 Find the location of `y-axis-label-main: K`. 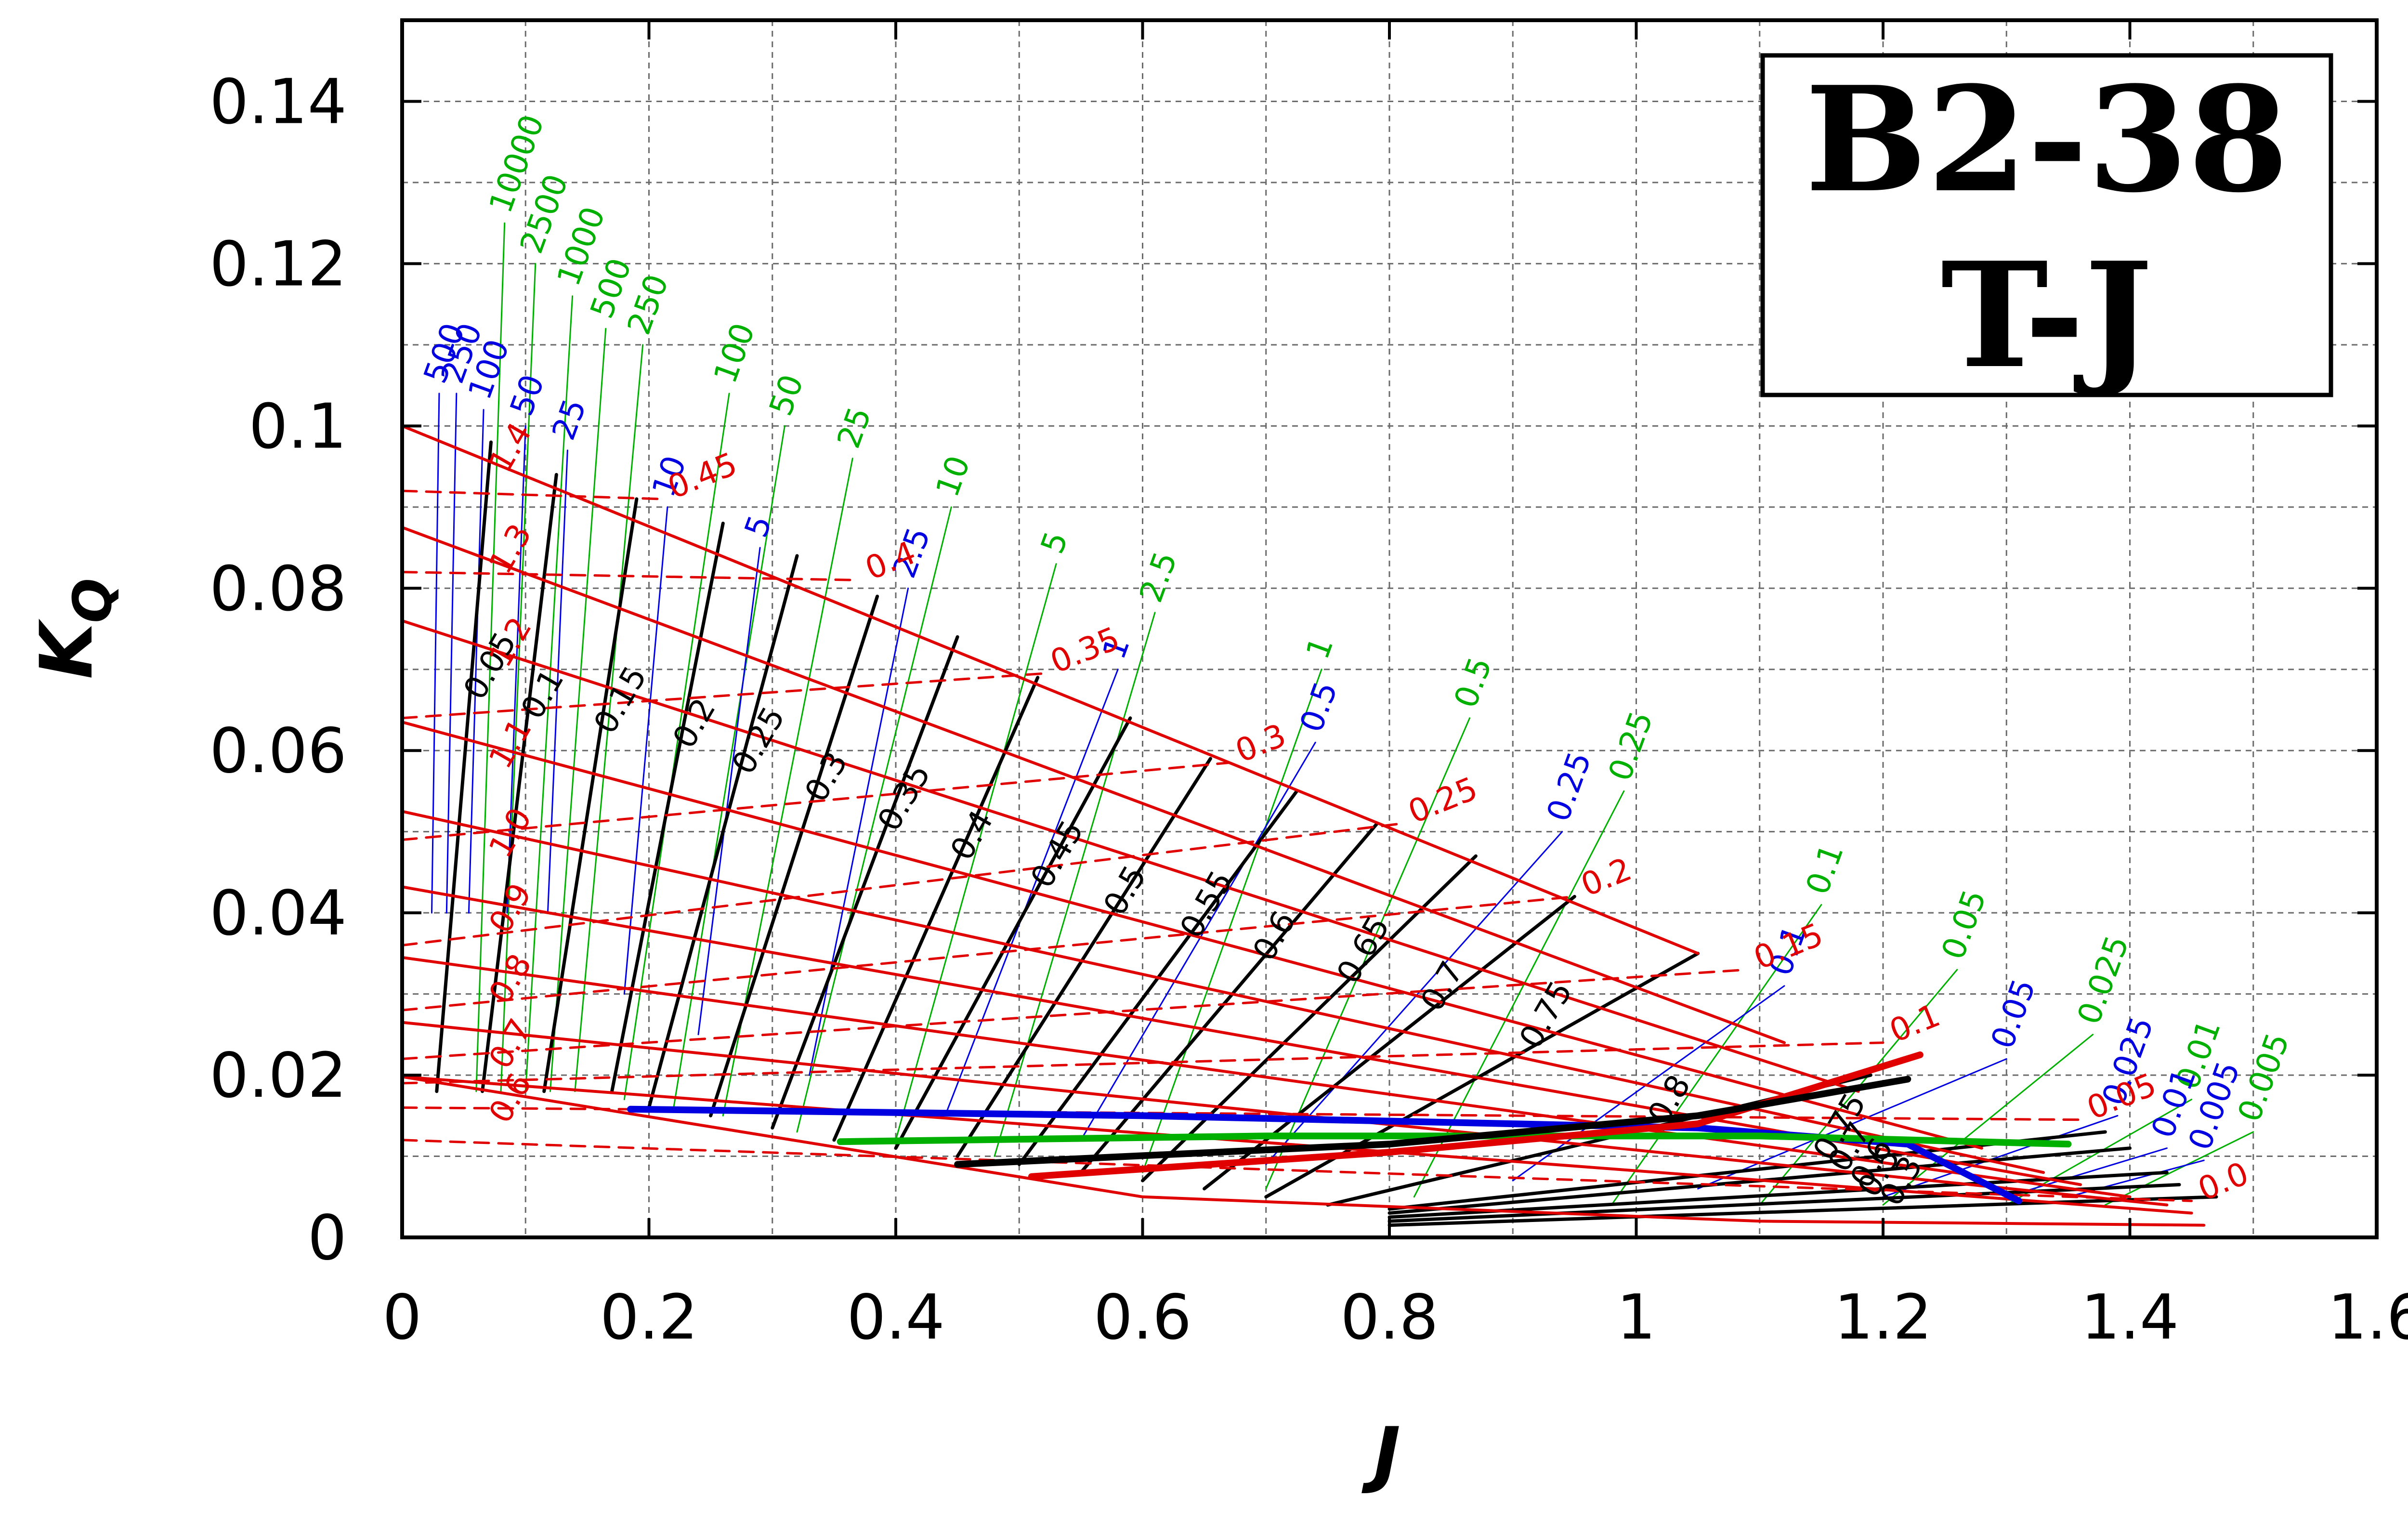

y-axis-label-main: K is located at coordinates (67, 648).